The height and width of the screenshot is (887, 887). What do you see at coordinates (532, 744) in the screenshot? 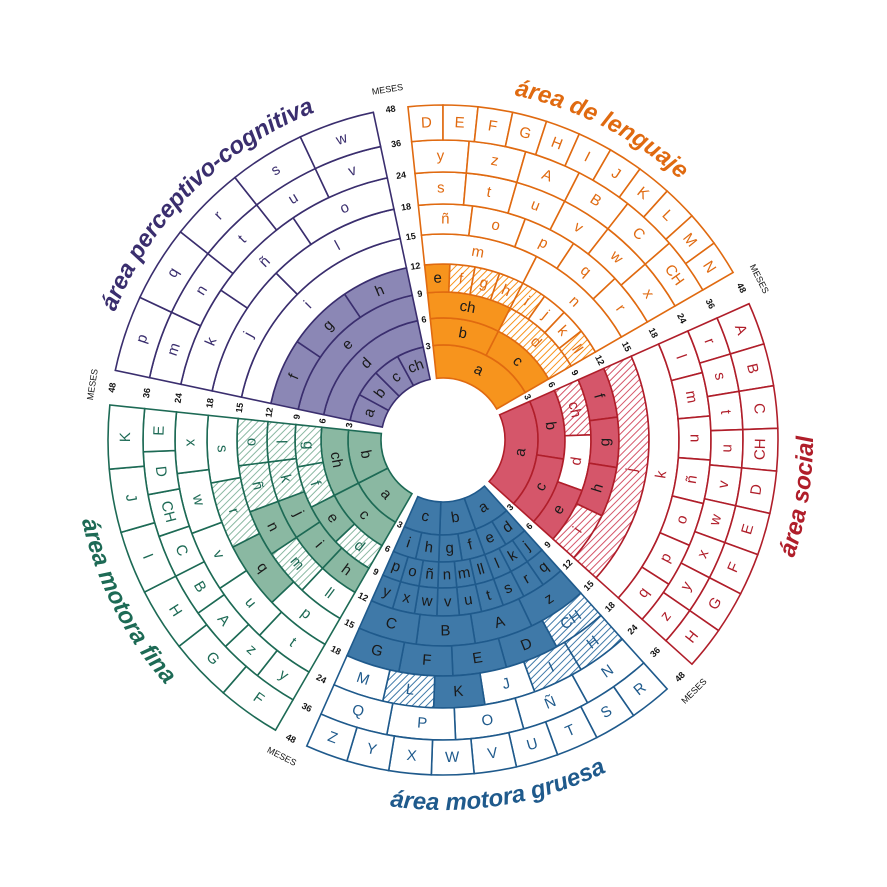
I see `cell-letter: U` at bounding box center [532, 744].